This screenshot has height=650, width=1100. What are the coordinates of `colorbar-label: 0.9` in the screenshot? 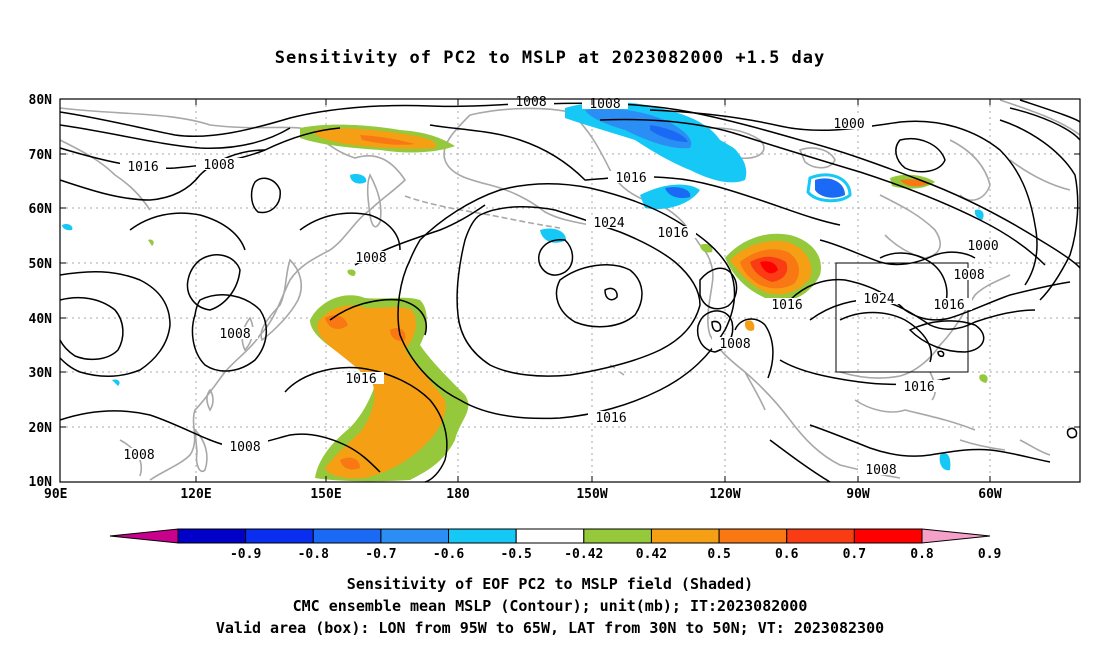 It's located at (989, 554).